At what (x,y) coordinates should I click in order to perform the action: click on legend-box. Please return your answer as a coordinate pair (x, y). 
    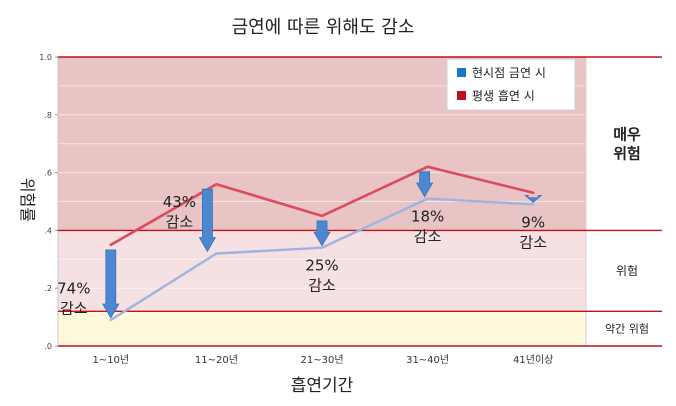
    Looking at the image, I should click on (511, 84).